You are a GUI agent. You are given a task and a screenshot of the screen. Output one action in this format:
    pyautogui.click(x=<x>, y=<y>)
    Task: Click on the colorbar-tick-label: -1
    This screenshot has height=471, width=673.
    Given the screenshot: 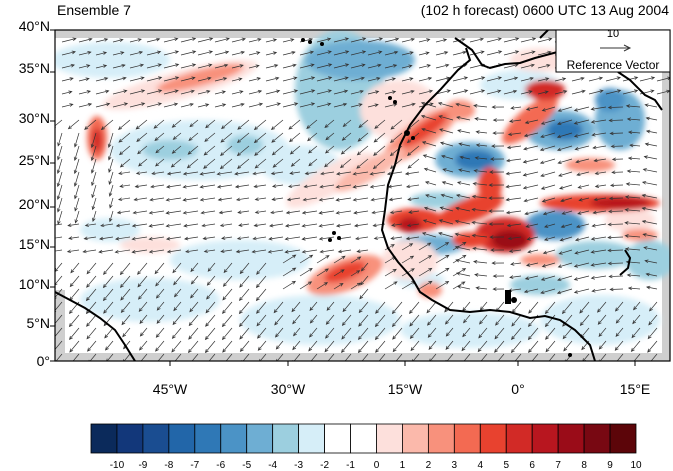 What is the action you would take?
    pyautogui.click(x=350, y=465)
    